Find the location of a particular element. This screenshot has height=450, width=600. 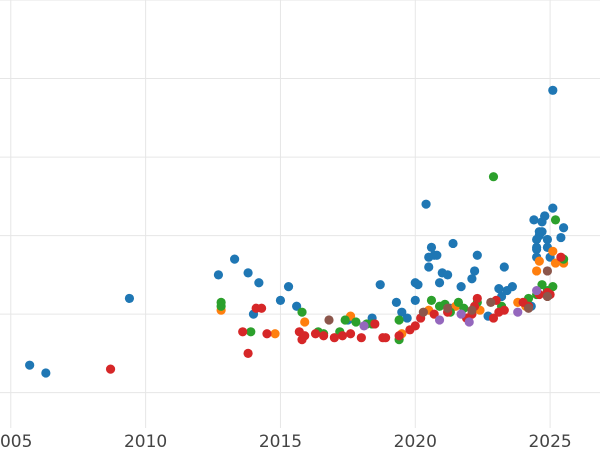

x-tick-label-2005: 2005 is located at coordinates (16, 441).